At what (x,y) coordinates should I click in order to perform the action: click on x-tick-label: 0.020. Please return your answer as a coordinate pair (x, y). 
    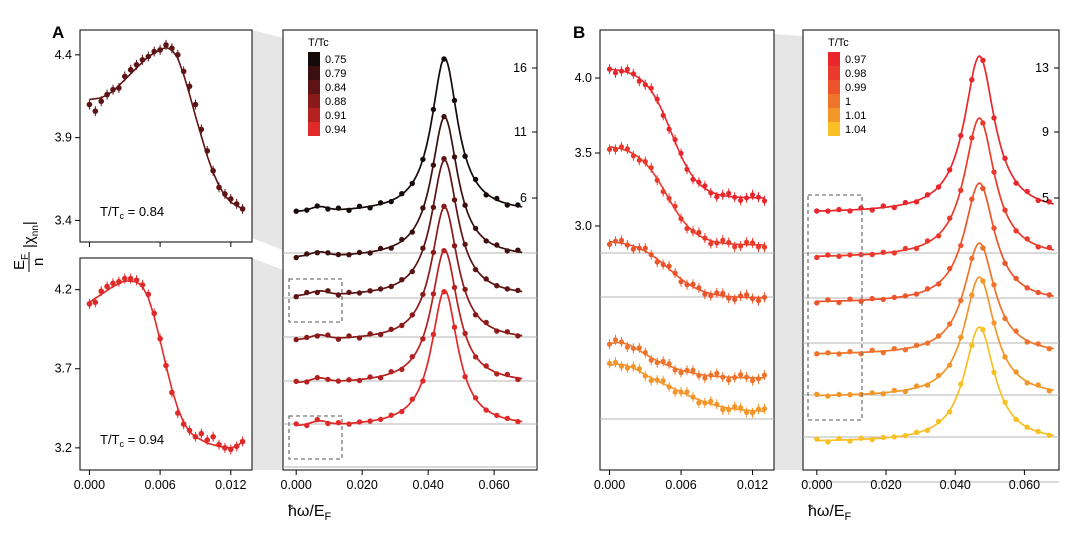
    Looking at the image, I should click on (885, 485).